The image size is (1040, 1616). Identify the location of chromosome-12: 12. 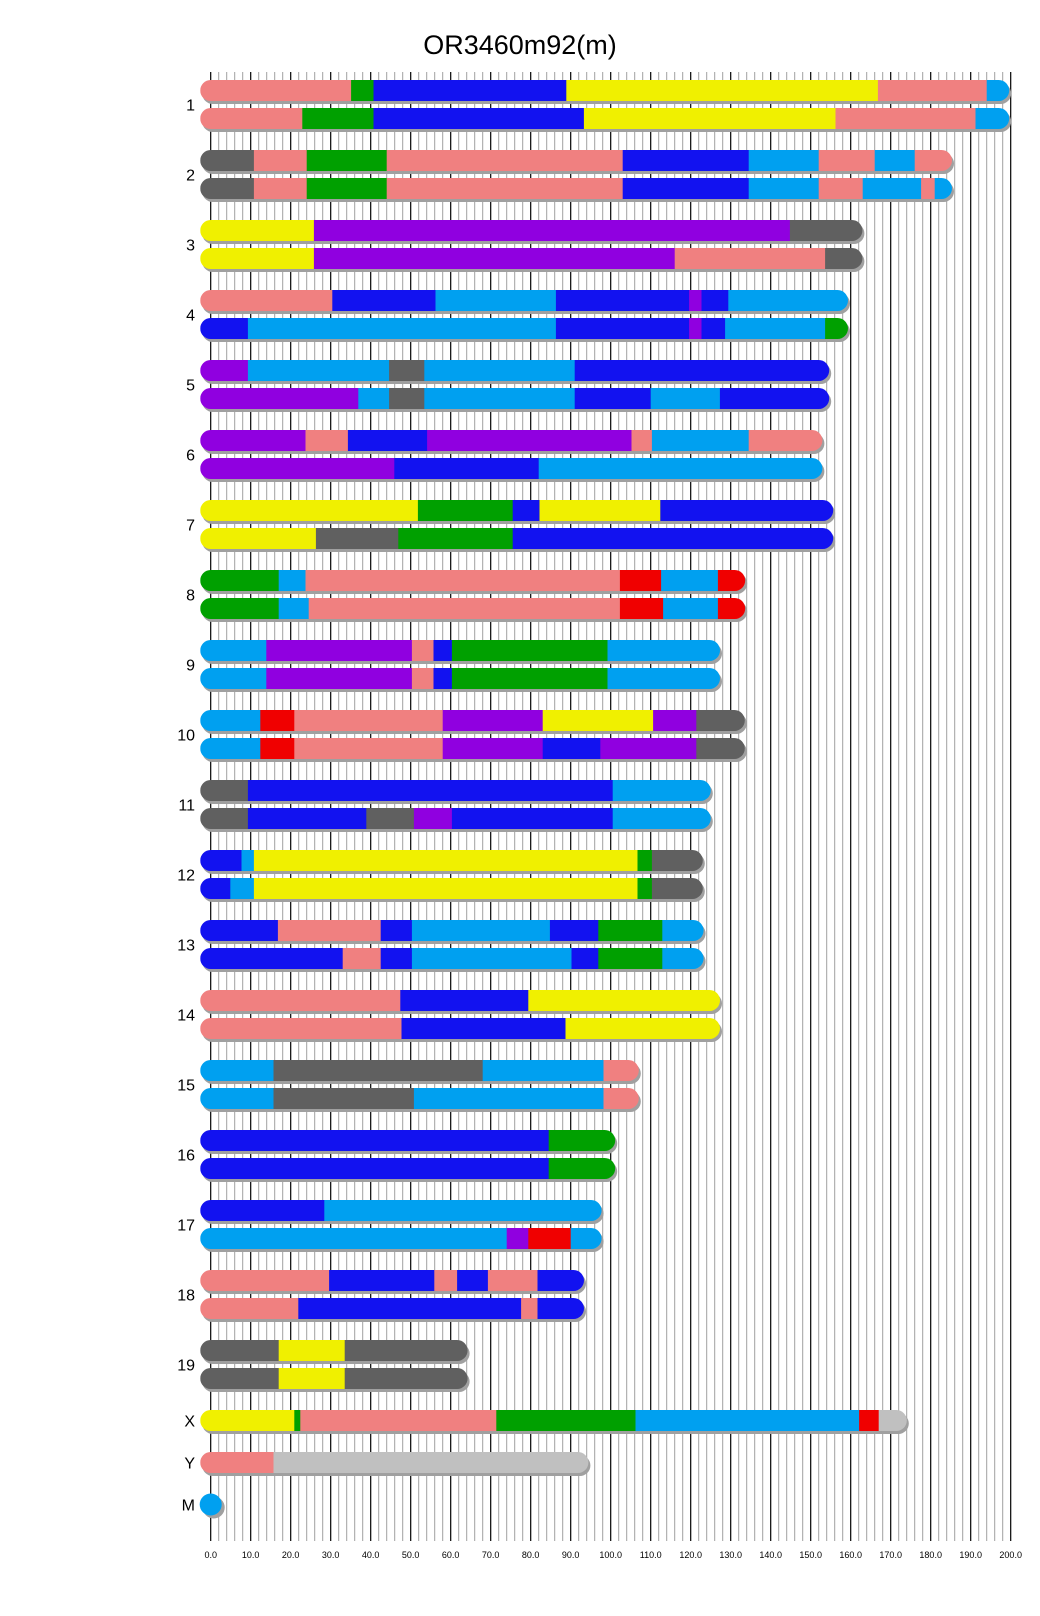
(441, 876).